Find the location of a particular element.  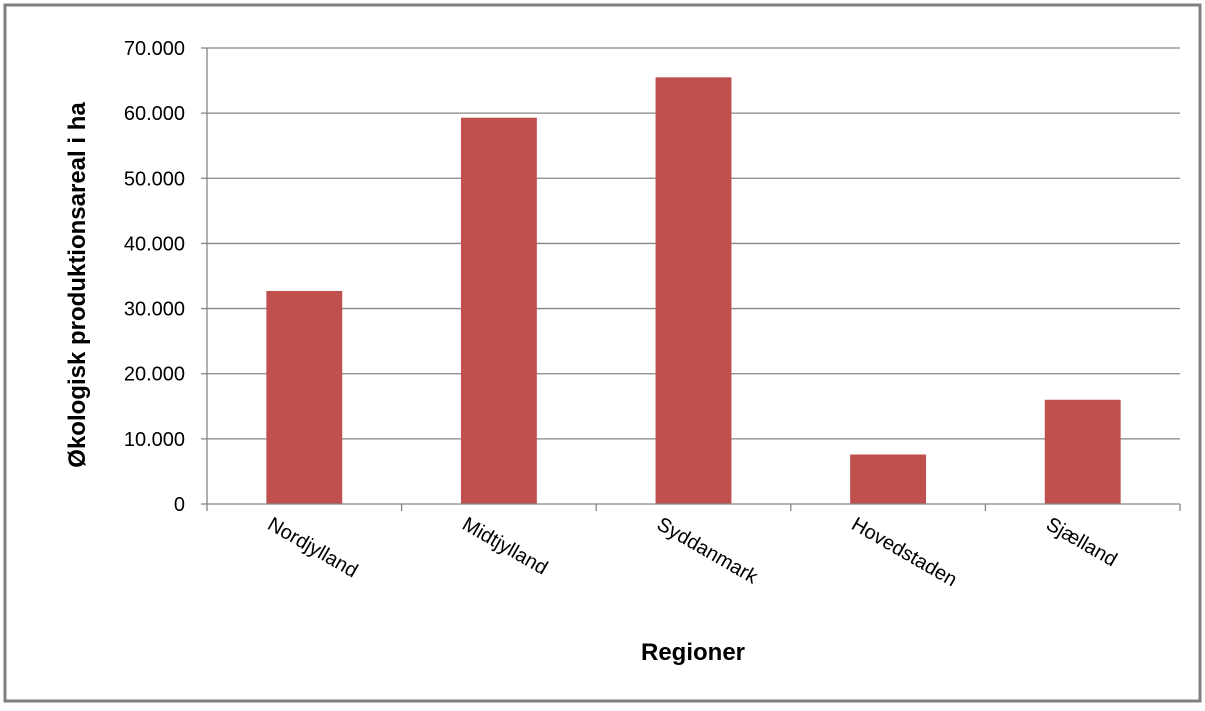

y-tick-label: 20.000 is located at coordinates (154, 375).